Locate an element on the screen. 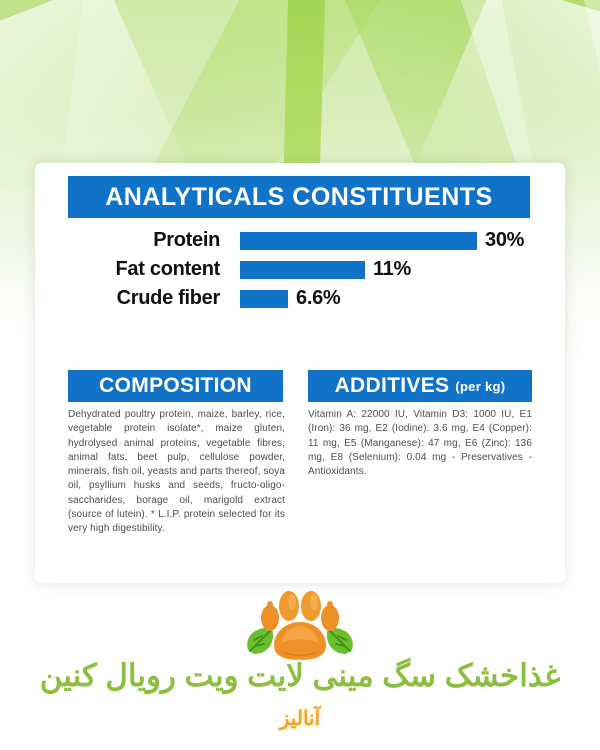  paw-icon is located at coordinates (300, 625).